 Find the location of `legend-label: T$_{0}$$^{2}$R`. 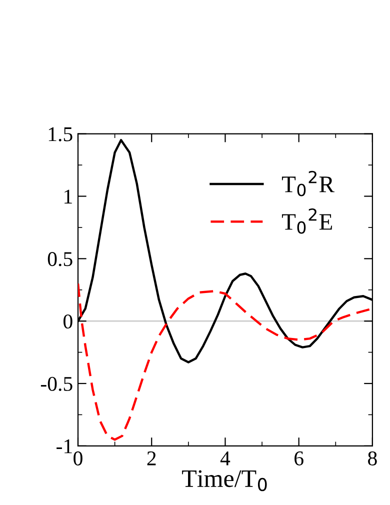

legend-label: T$_{0}$$^{2}$R is located at coordinates (308, 183).